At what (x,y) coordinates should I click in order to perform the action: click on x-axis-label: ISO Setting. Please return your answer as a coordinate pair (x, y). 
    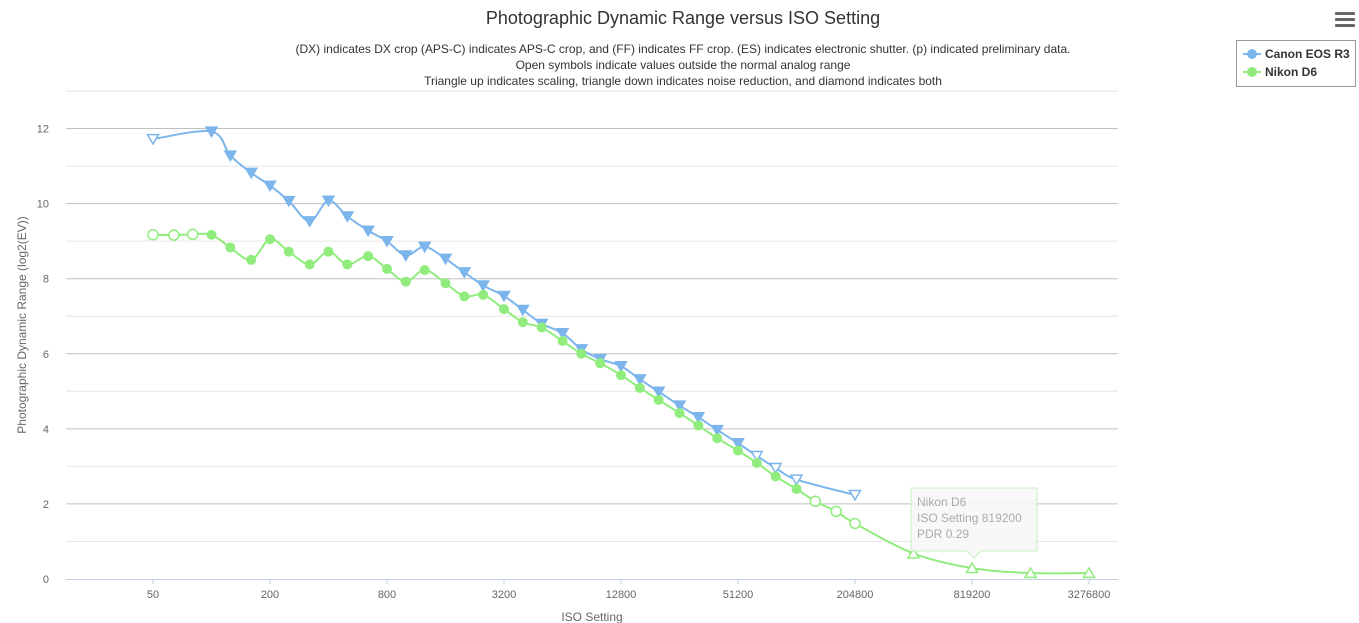
    Looking at the image, I should click on (591, 616).